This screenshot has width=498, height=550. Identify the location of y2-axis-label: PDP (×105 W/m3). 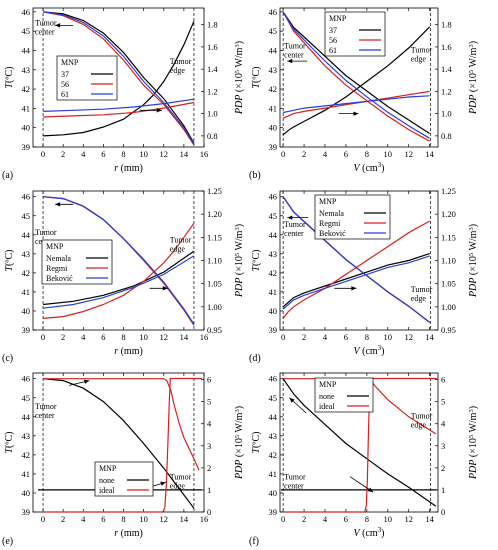
(240, 261).